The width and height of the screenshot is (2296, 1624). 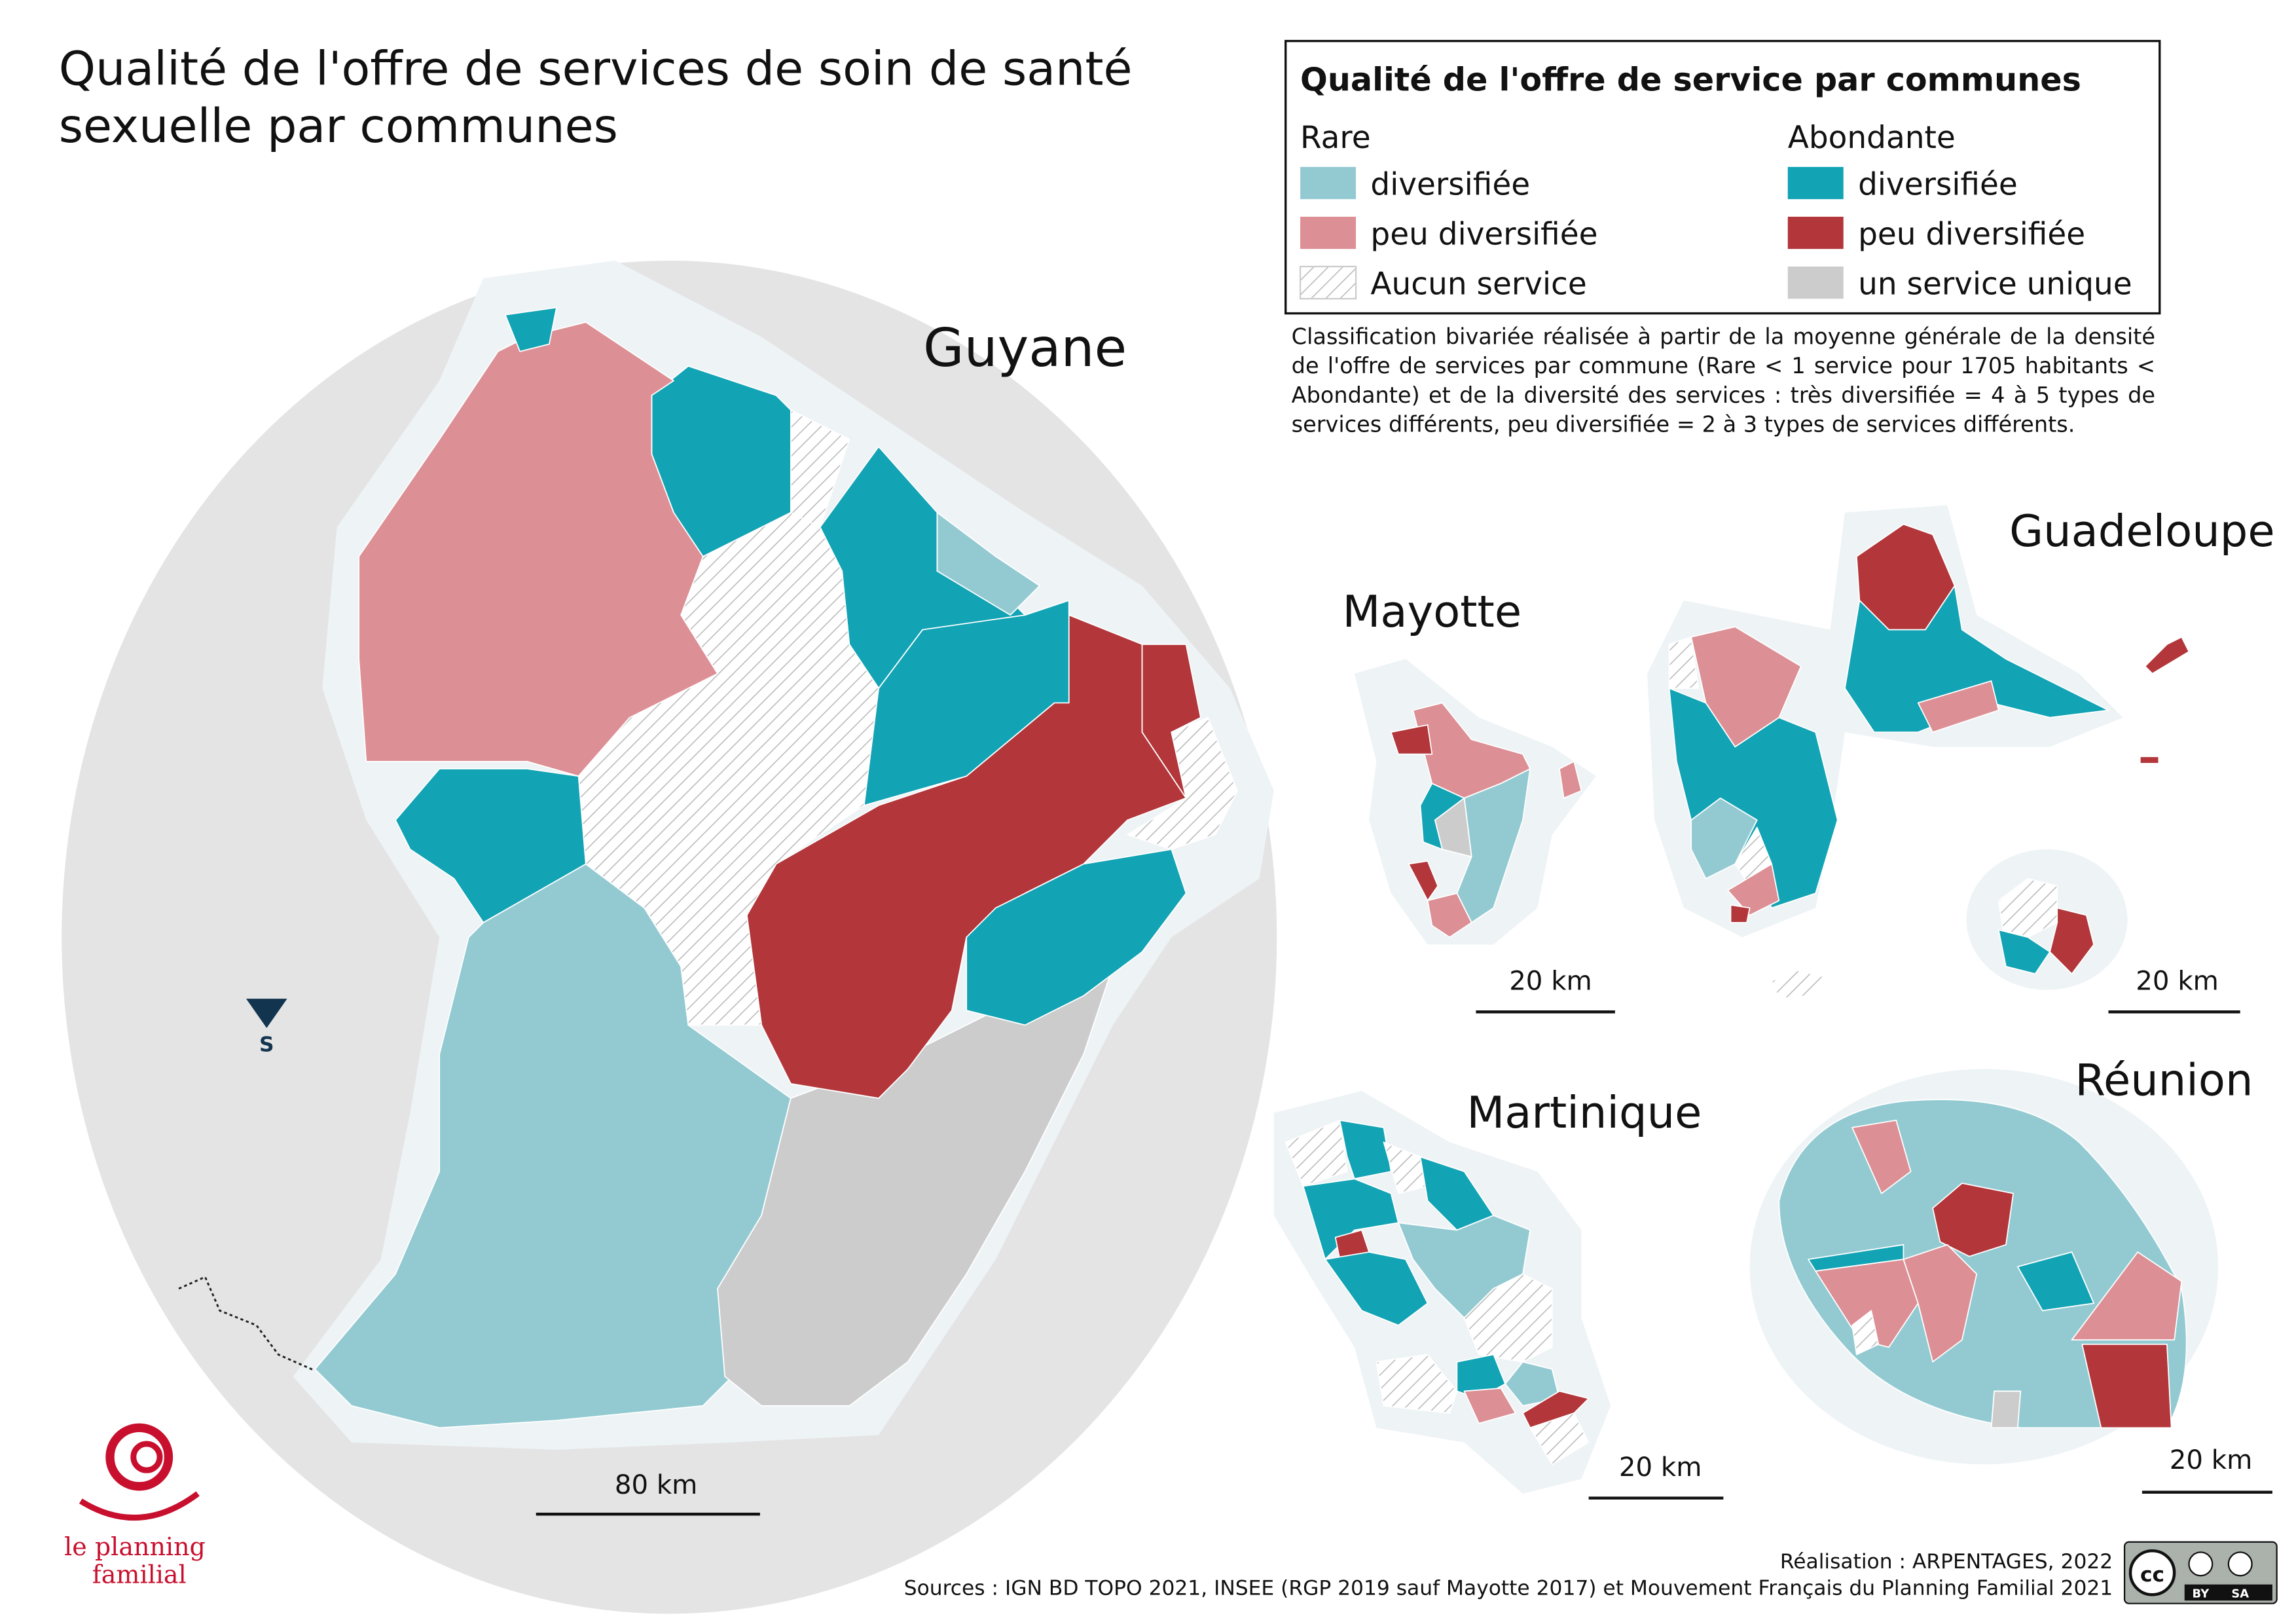 I want to click on border-line, so click(x=247, y=1324).